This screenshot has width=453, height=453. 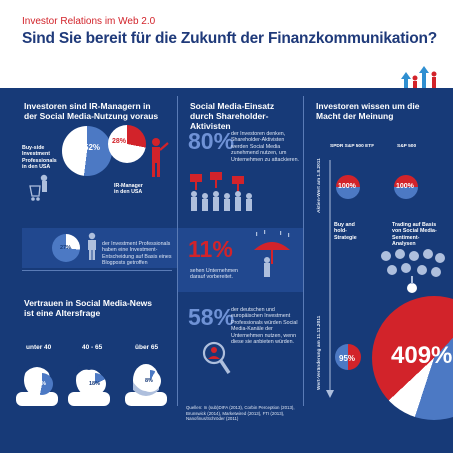 I want to click on age-label-2: 40 - 65, so click(x=92, y=347).